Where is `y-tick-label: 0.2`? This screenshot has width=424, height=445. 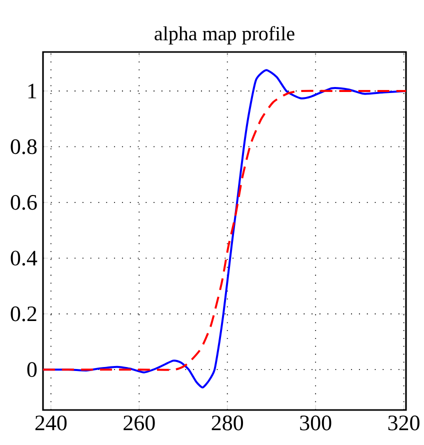 y-tick-label: 0.2 is located at coordinates (23, 314).